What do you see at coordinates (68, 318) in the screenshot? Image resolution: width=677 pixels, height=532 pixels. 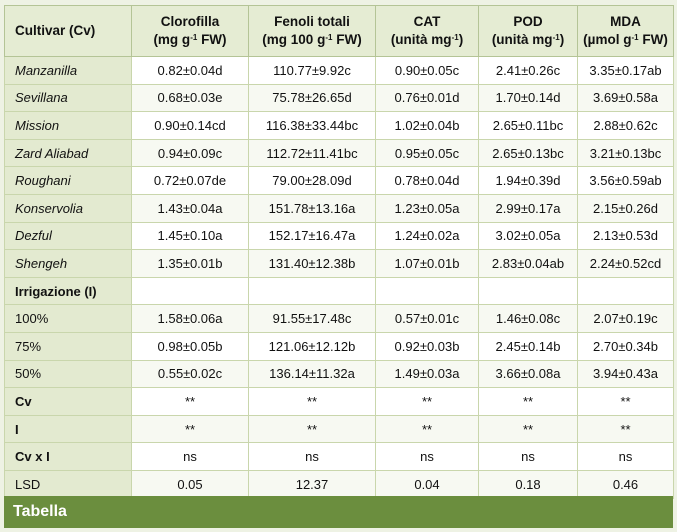 I see `row-label: 100%` at bounding box center [68, 318].